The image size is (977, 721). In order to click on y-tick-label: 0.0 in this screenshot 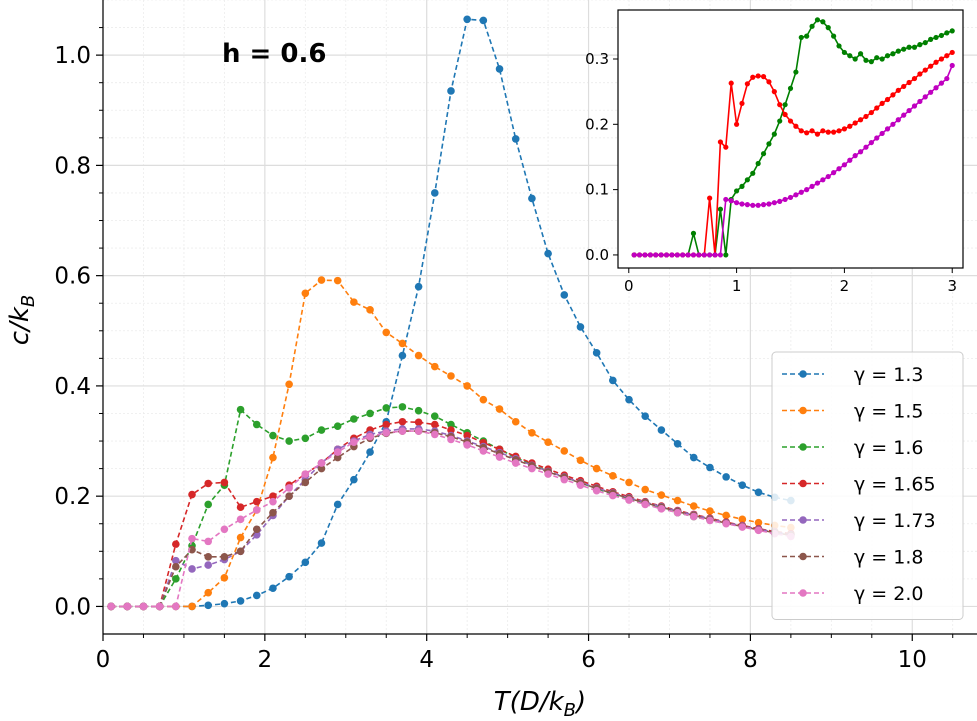, I will do `click(72, 607)`.